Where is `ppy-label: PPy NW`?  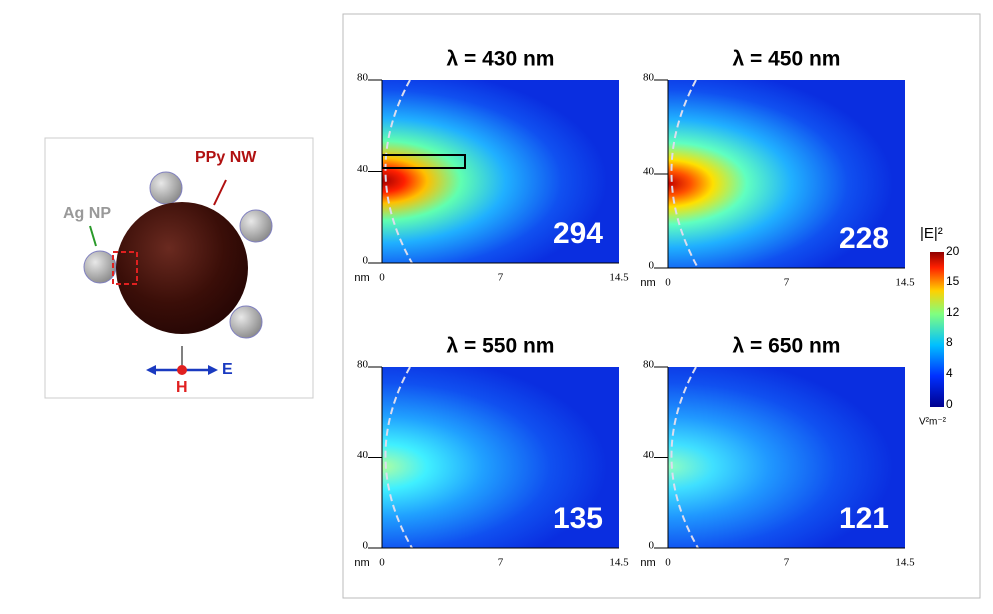
ppy-label: PPy NW is located at coordinates (226, 157).